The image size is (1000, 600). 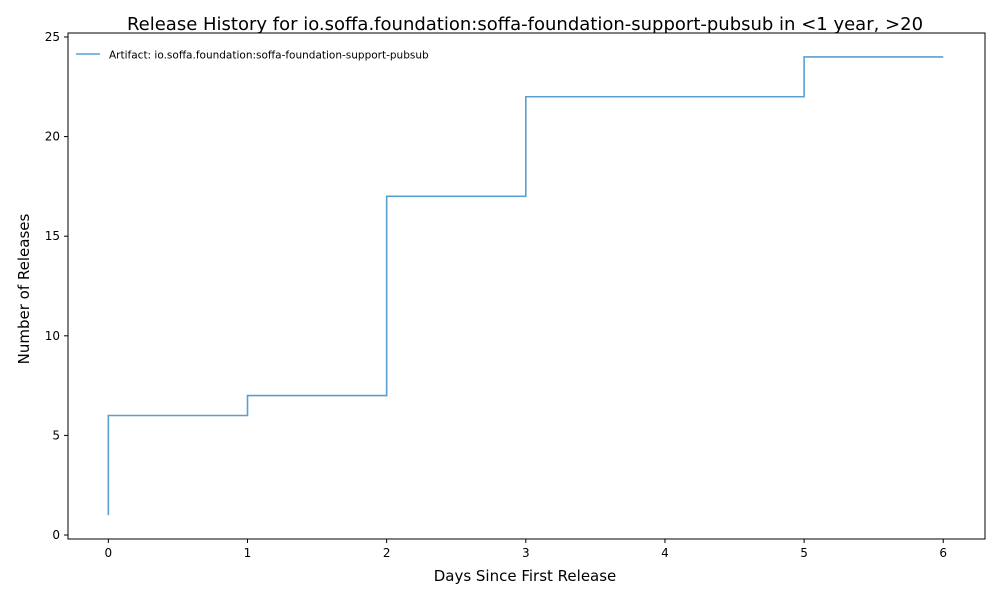 I want to click on x-tick-label: 3, so click(x=526, y=553).